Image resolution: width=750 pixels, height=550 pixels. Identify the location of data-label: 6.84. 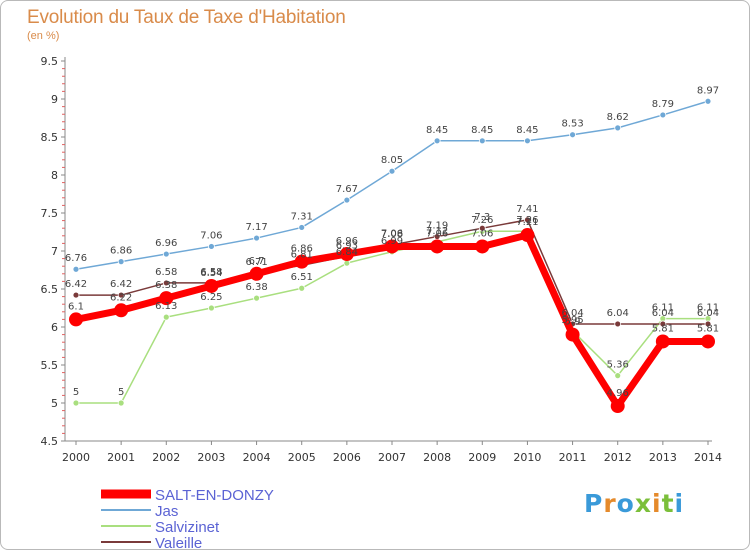
(347, 252).